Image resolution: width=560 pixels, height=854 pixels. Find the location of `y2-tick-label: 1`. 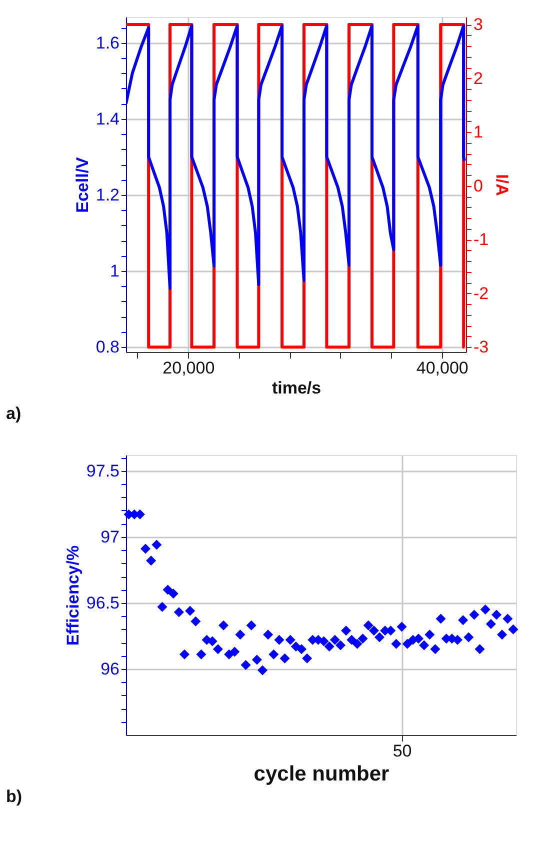

y2-tick-label: 1 is located at coordinates (478, 132).